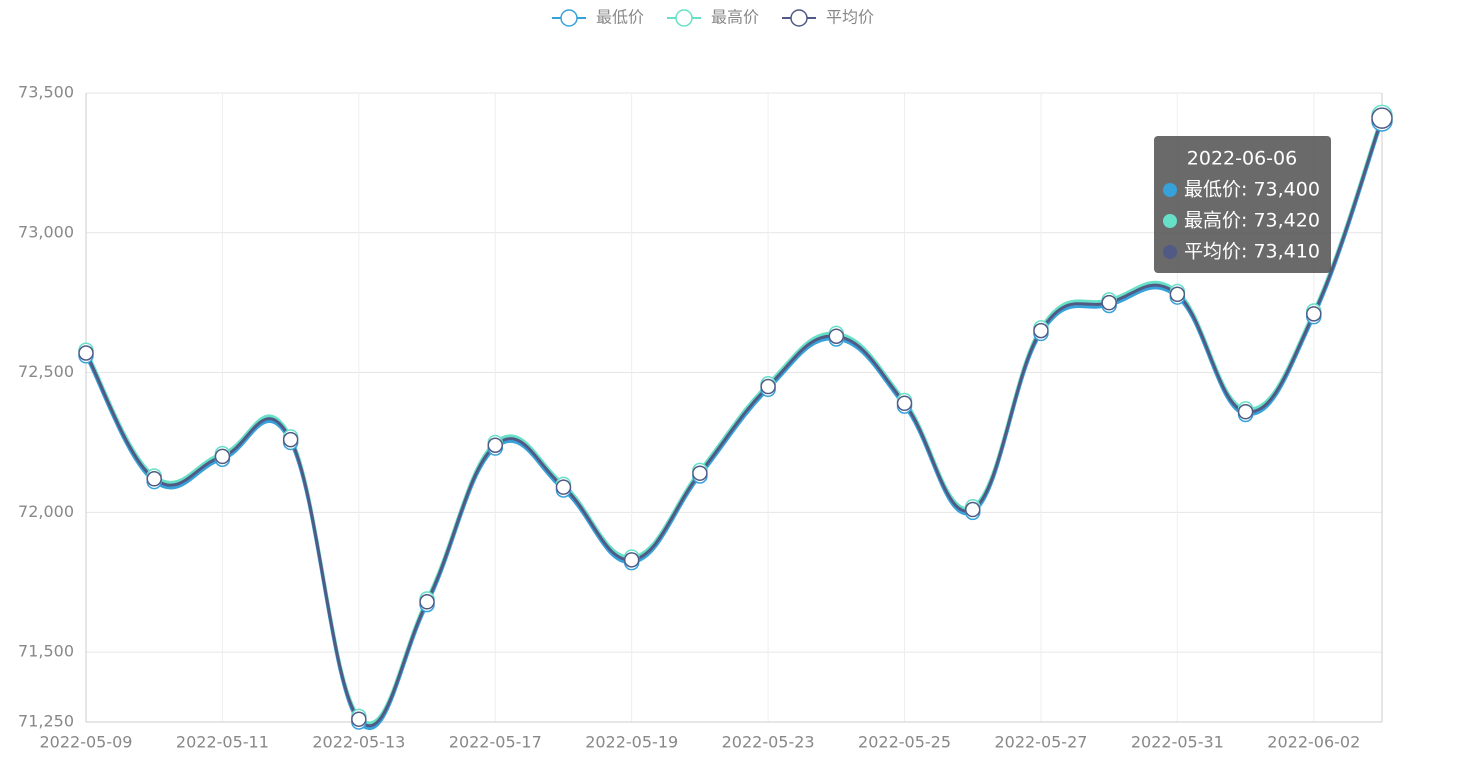 The width and height of the screenshot is (1484, 779). What do you see at coordinates (46, 651) in the screenshot?
I see `y-tick-label: 71,500` at bounding box center [46, 651].